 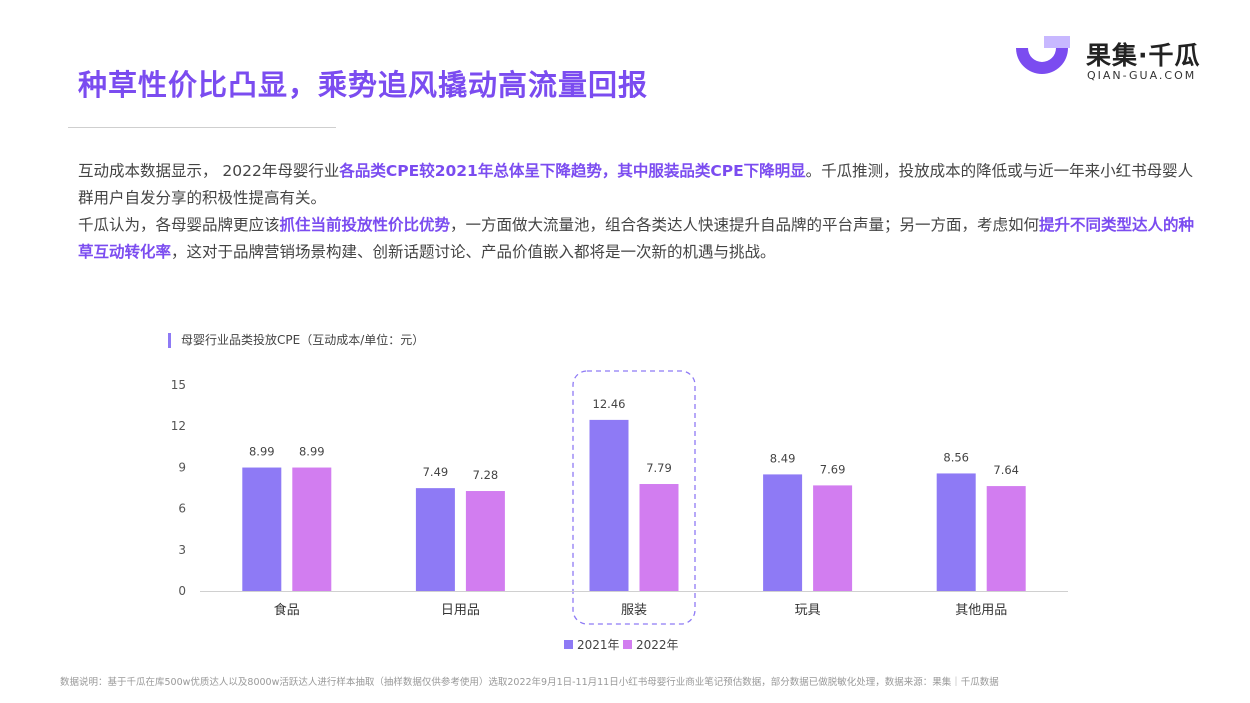 What do you see at coordinates (287, 610) in the screenshot?
I see `x-tick-label: 食品` at bounding box center [287, 610].